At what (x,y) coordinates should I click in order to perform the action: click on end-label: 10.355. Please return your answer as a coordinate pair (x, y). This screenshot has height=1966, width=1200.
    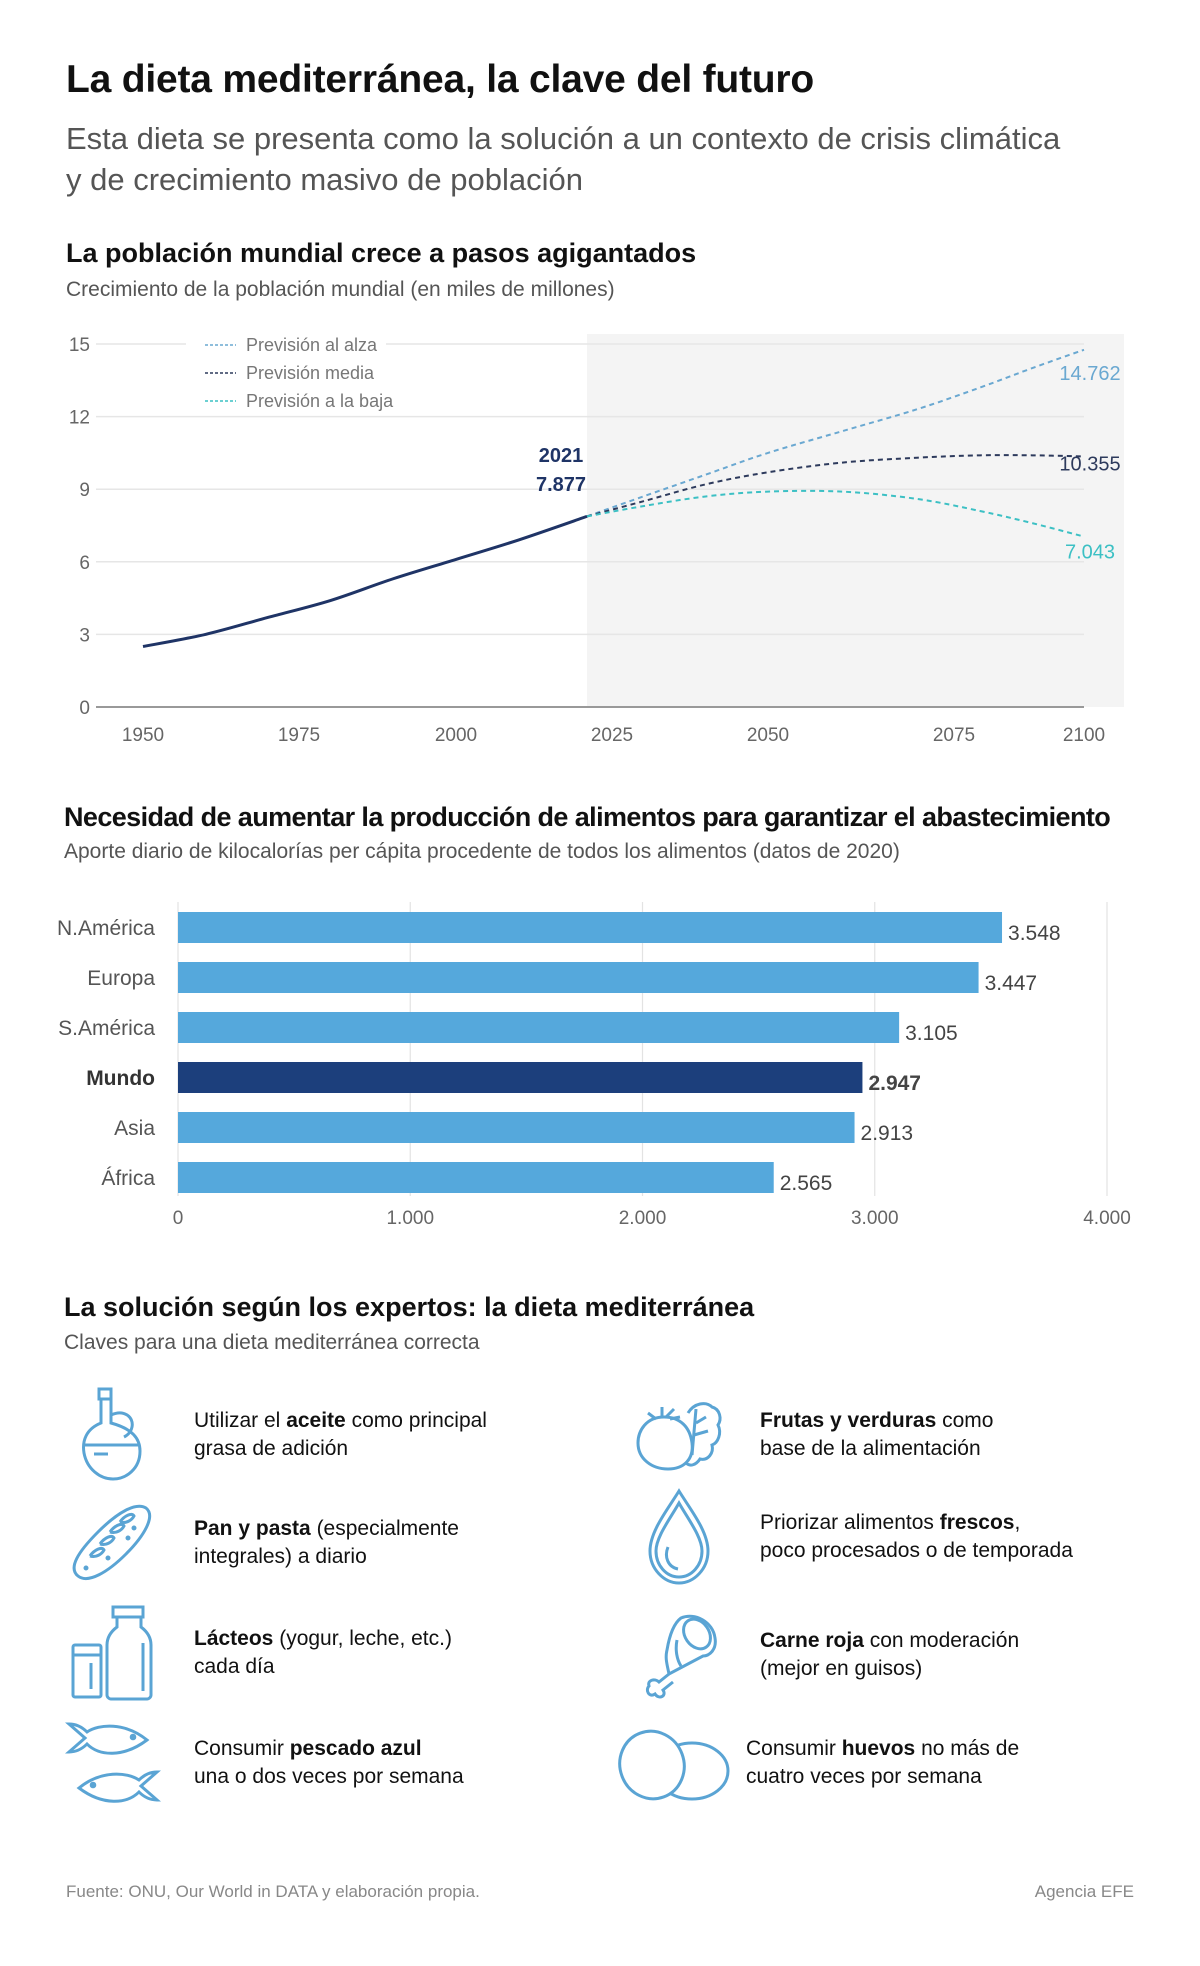
    Looking at the image, I should click on (1089, 464).